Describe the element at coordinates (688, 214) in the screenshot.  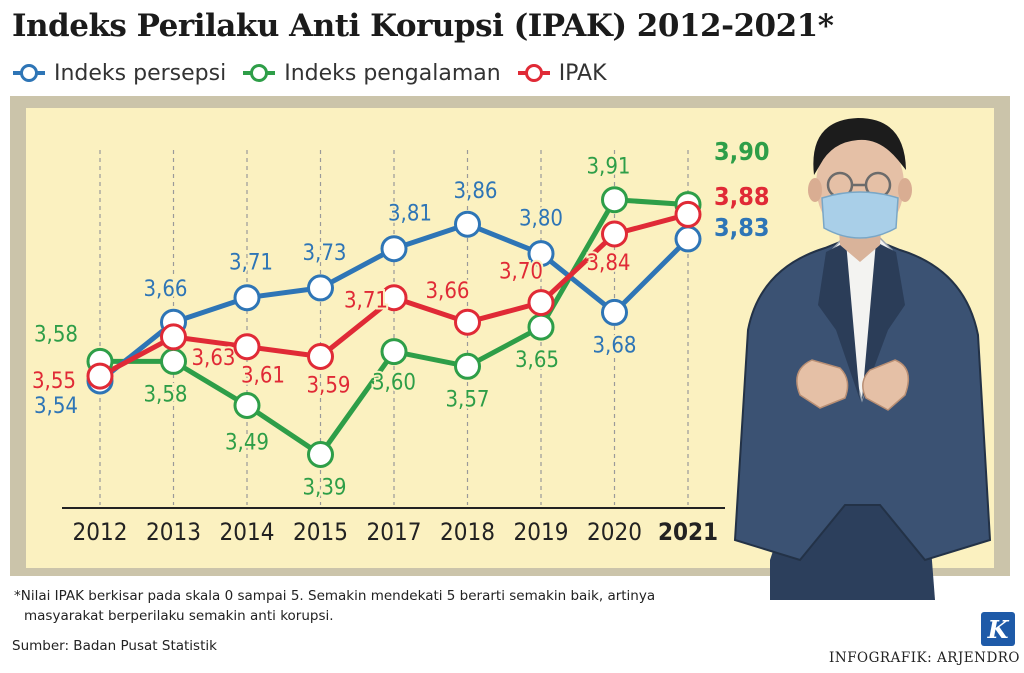
I see `data-point-ipak-2021` at that location.